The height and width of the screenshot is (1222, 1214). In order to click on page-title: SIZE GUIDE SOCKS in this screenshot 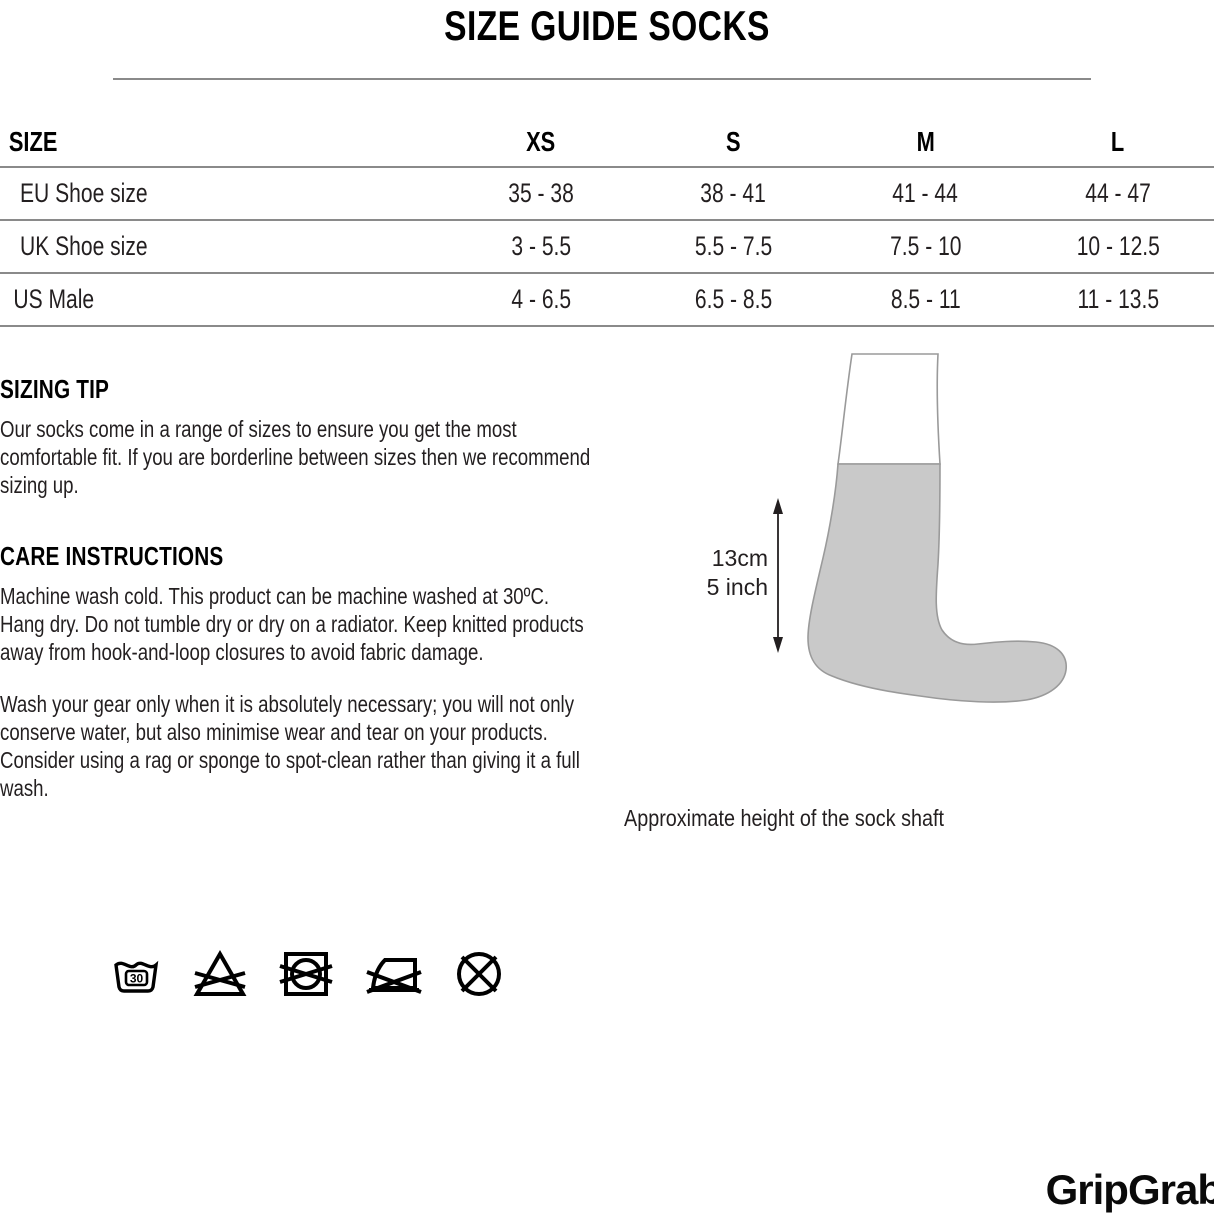, I will do `click(606, 26)`.